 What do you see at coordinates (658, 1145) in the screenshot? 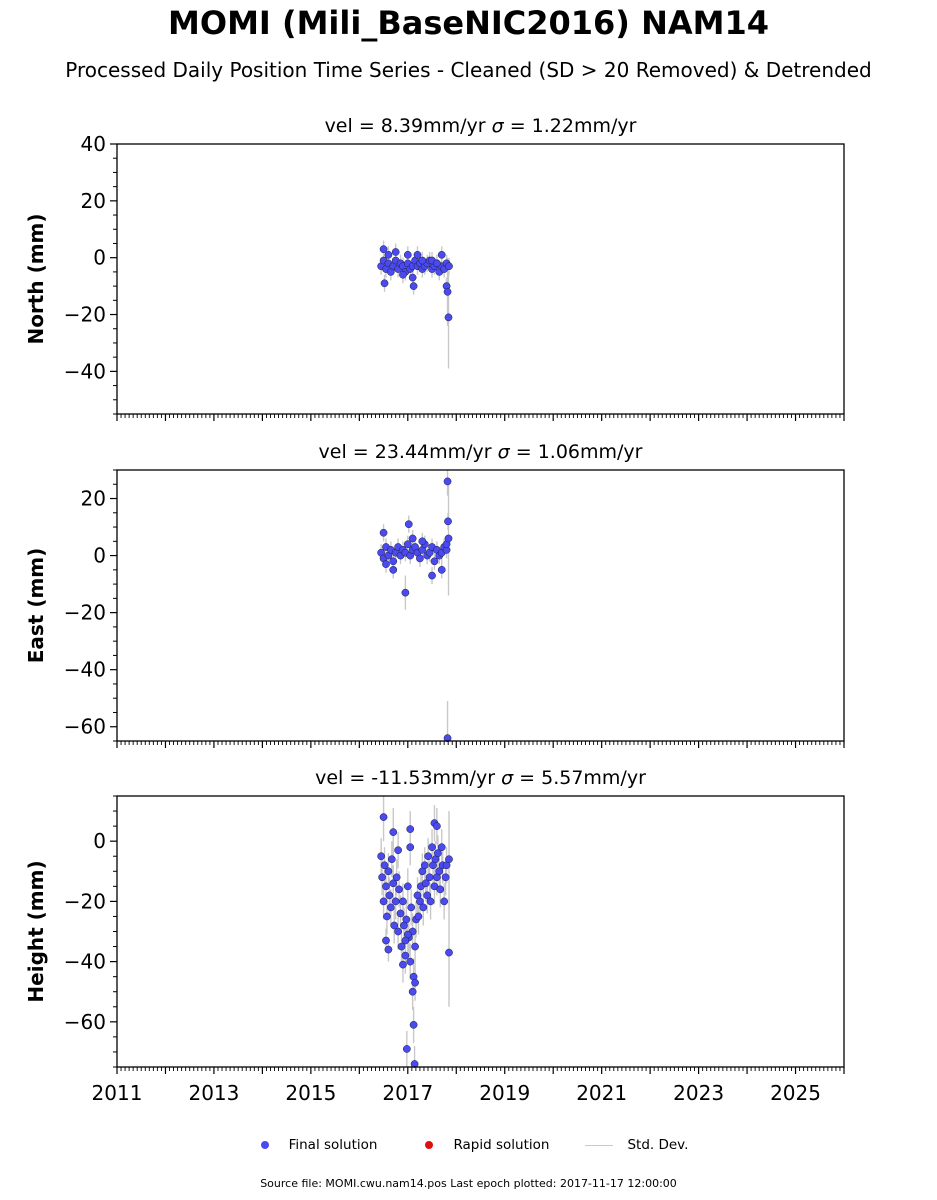
I see `legend-label-stddev: Std. Dev.` at bounding box center [658, 1145].